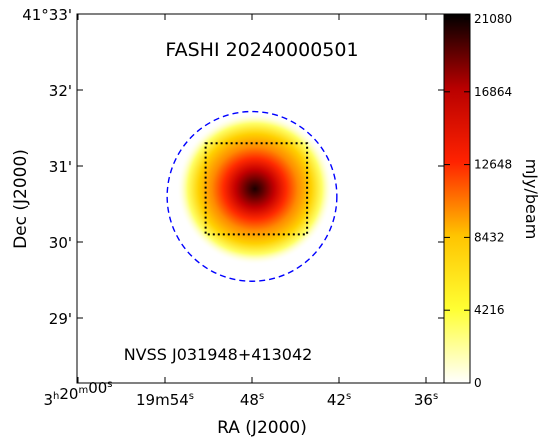  I want to click on colorbar-label: mJy/beam, so click(531, 199).